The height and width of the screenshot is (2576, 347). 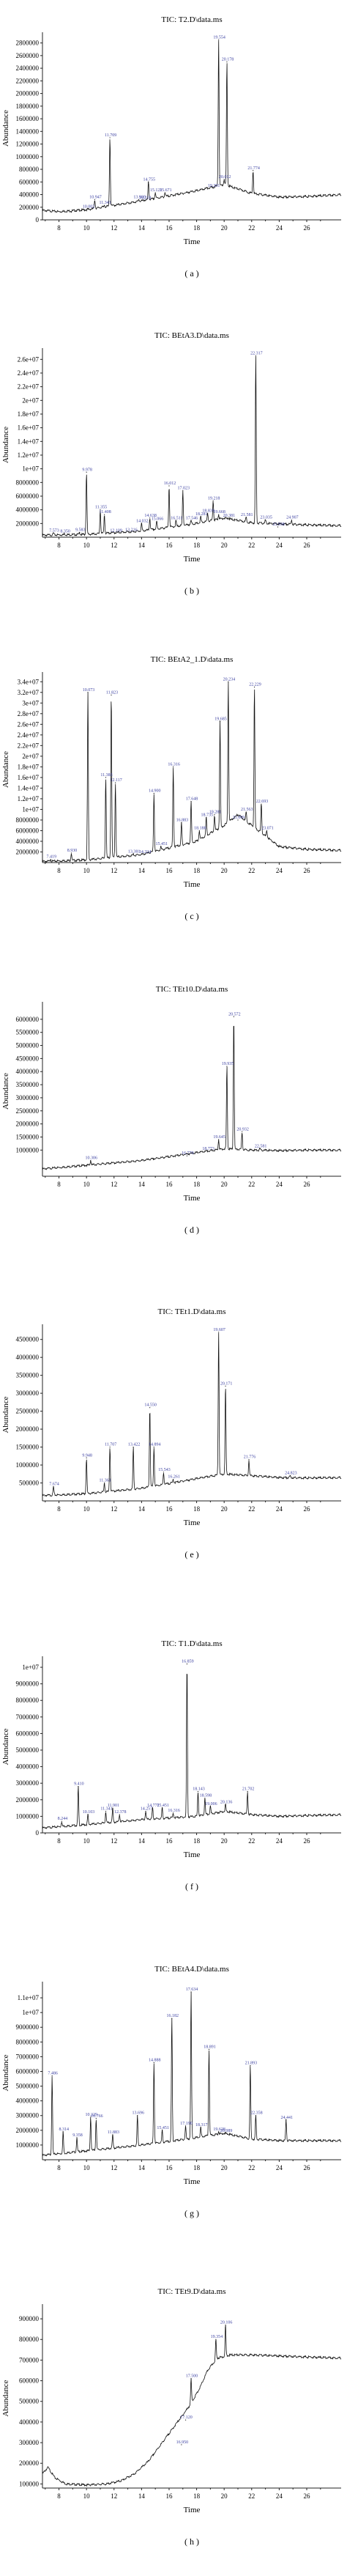 I want to click on peak-label: 18.281, so click(x=202, y=514).